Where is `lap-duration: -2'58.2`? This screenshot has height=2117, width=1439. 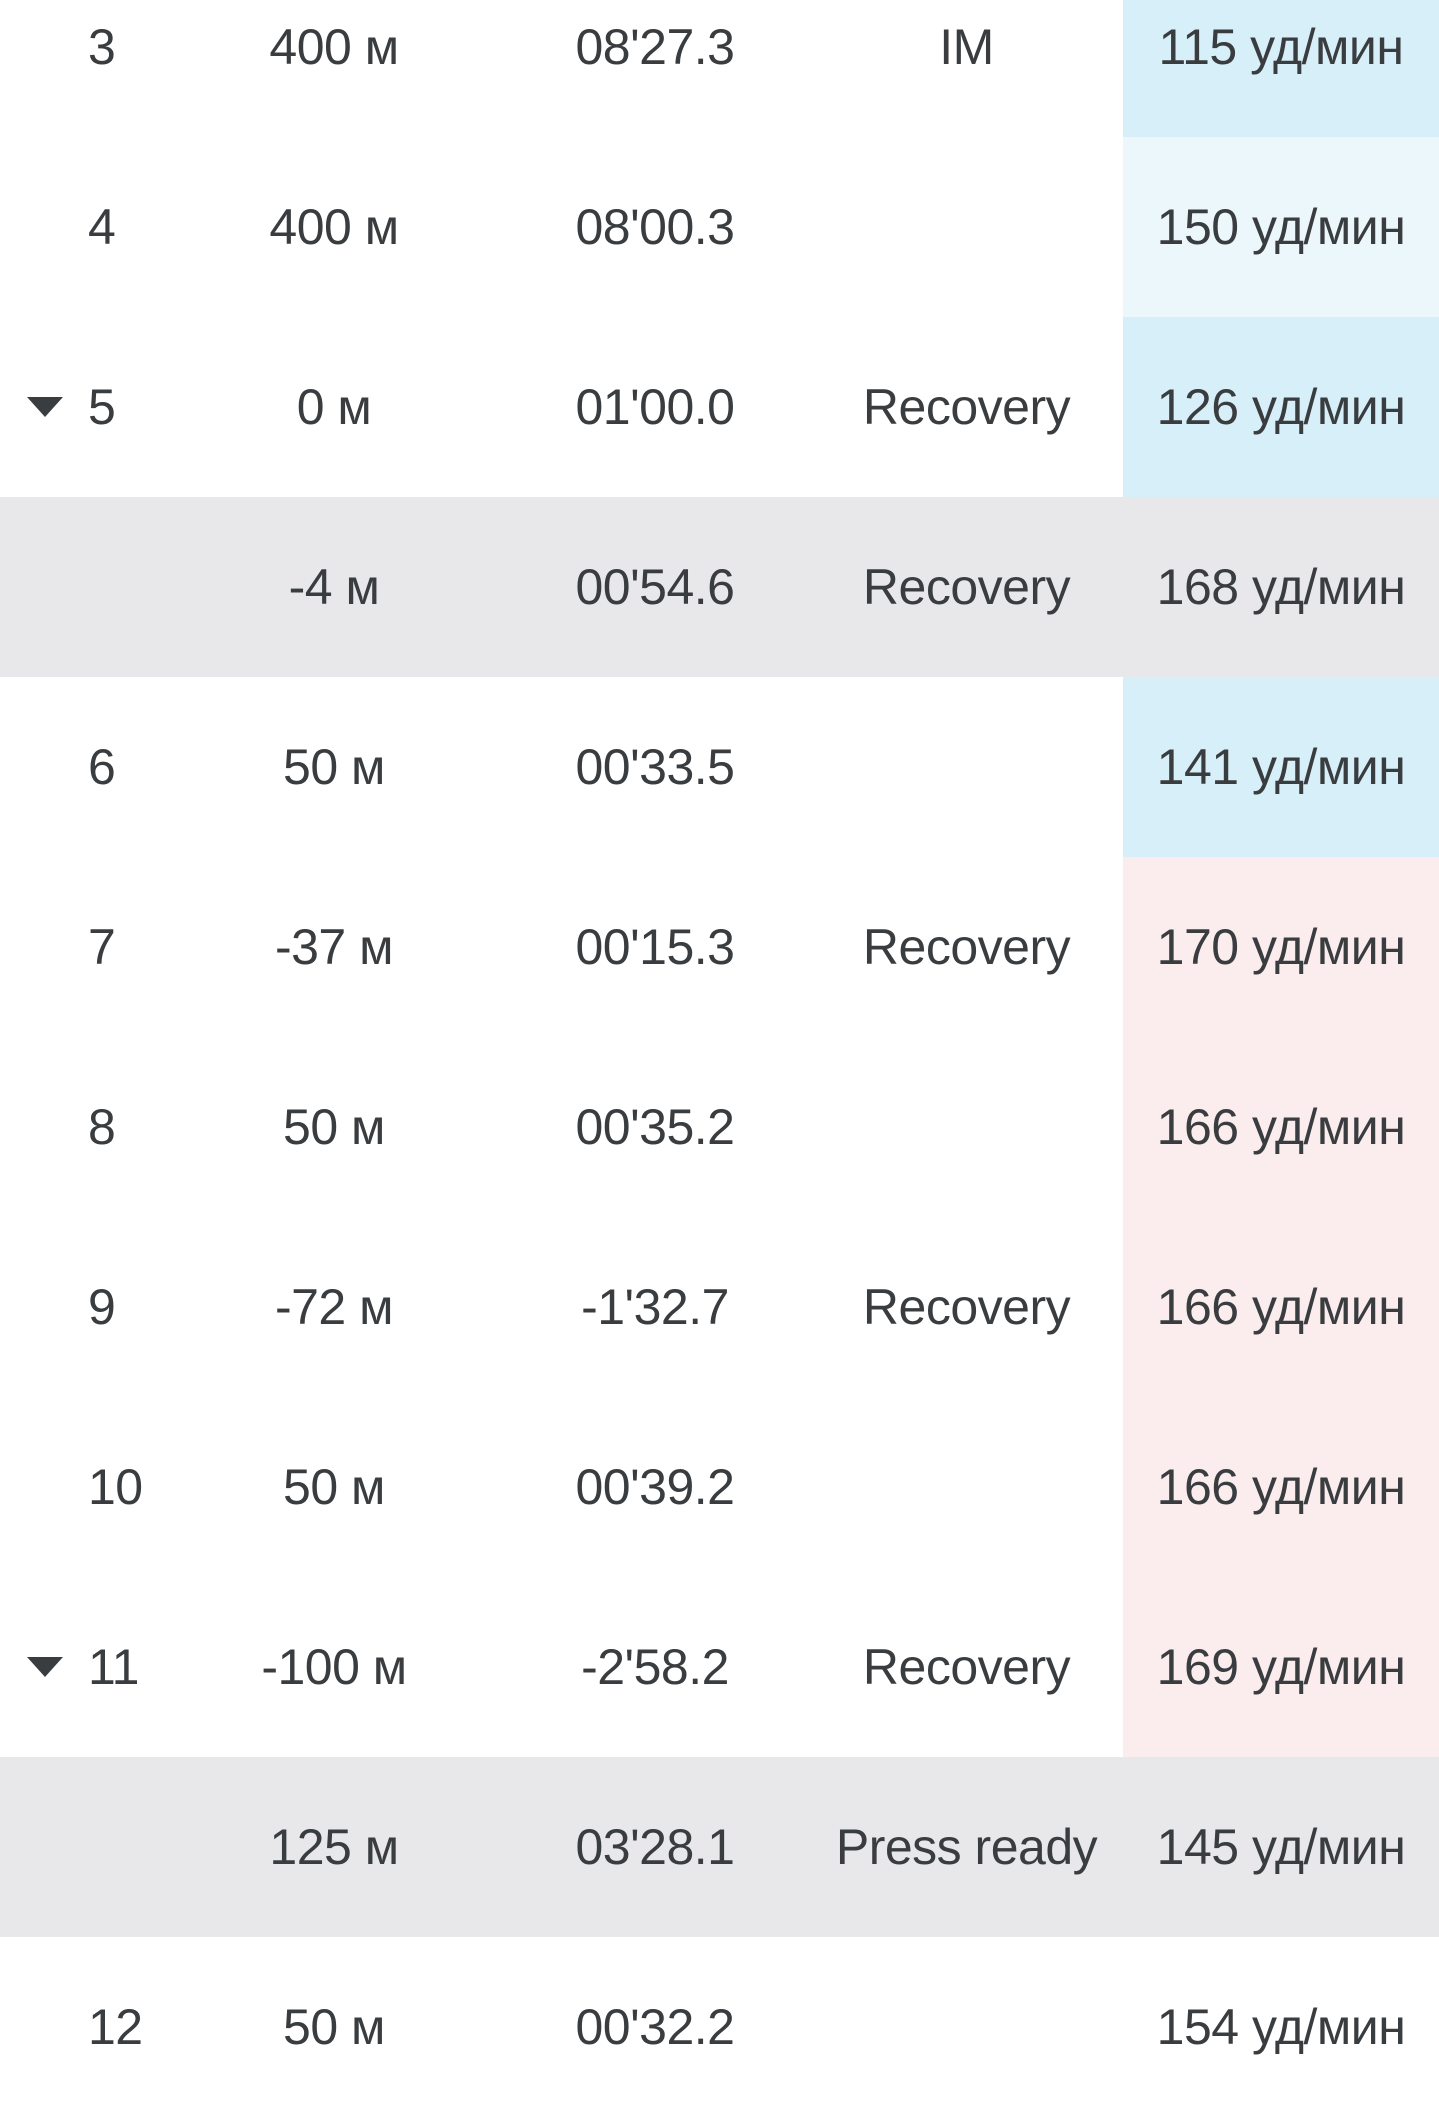 lap-duration: -2'58.2 is located at coordinates (655, 1667).